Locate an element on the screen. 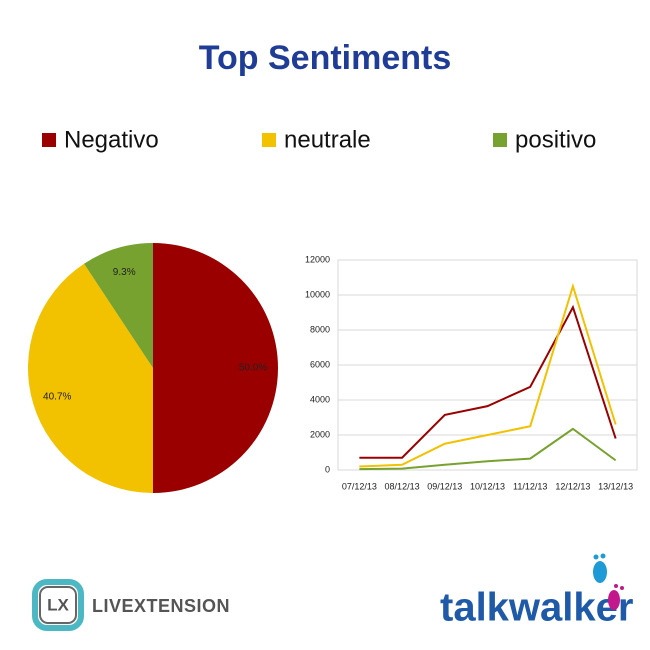  legend-label: Negativo is located at coordinates (111, 139).